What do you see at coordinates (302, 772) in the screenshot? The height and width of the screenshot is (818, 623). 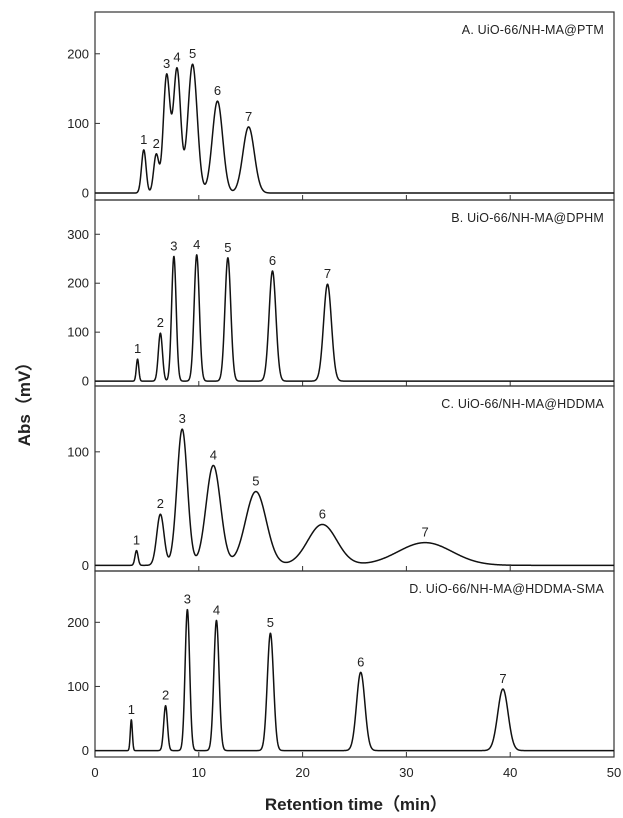 I see `x-tick-label: 20` at bounding box center [302, 772].